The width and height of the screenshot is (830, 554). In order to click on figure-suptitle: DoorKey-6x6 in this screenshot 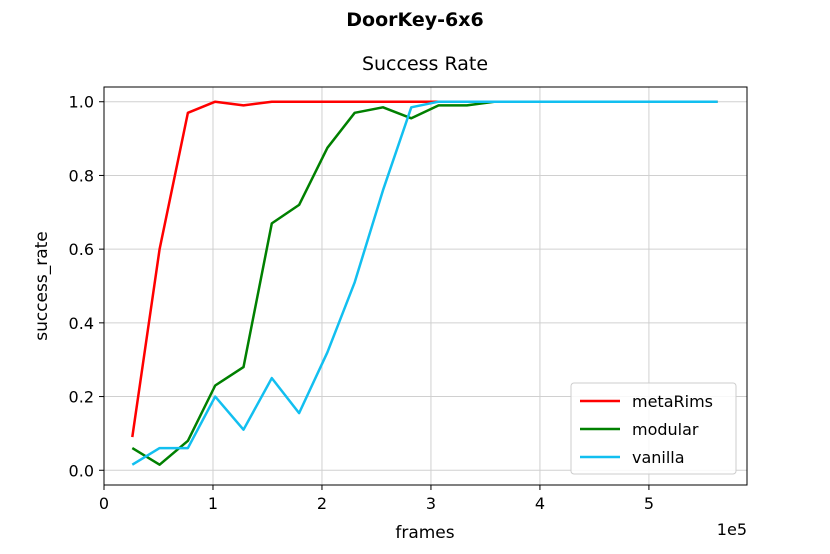, I will do `click(415, 20)`.